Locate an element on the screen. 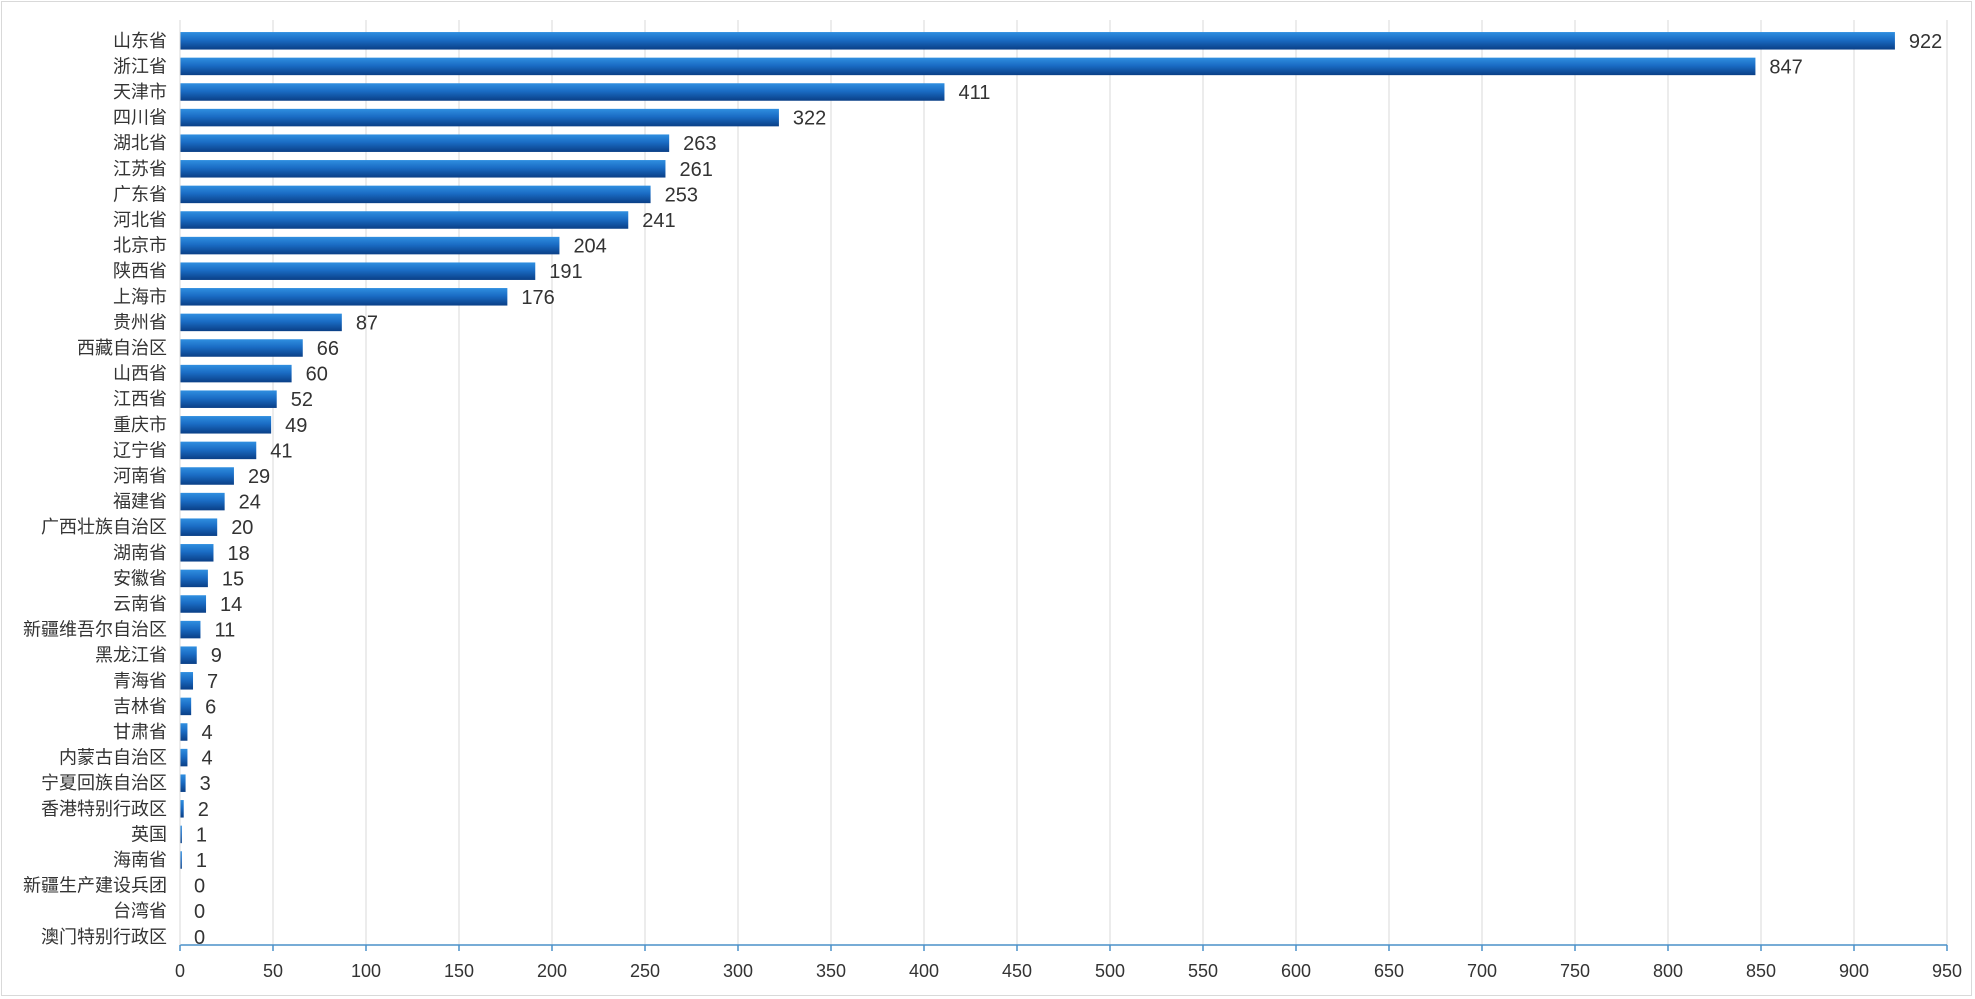 This screenshot has width=1975, height=999. x-tick-label: 400 is located at coordinates (924, 971).